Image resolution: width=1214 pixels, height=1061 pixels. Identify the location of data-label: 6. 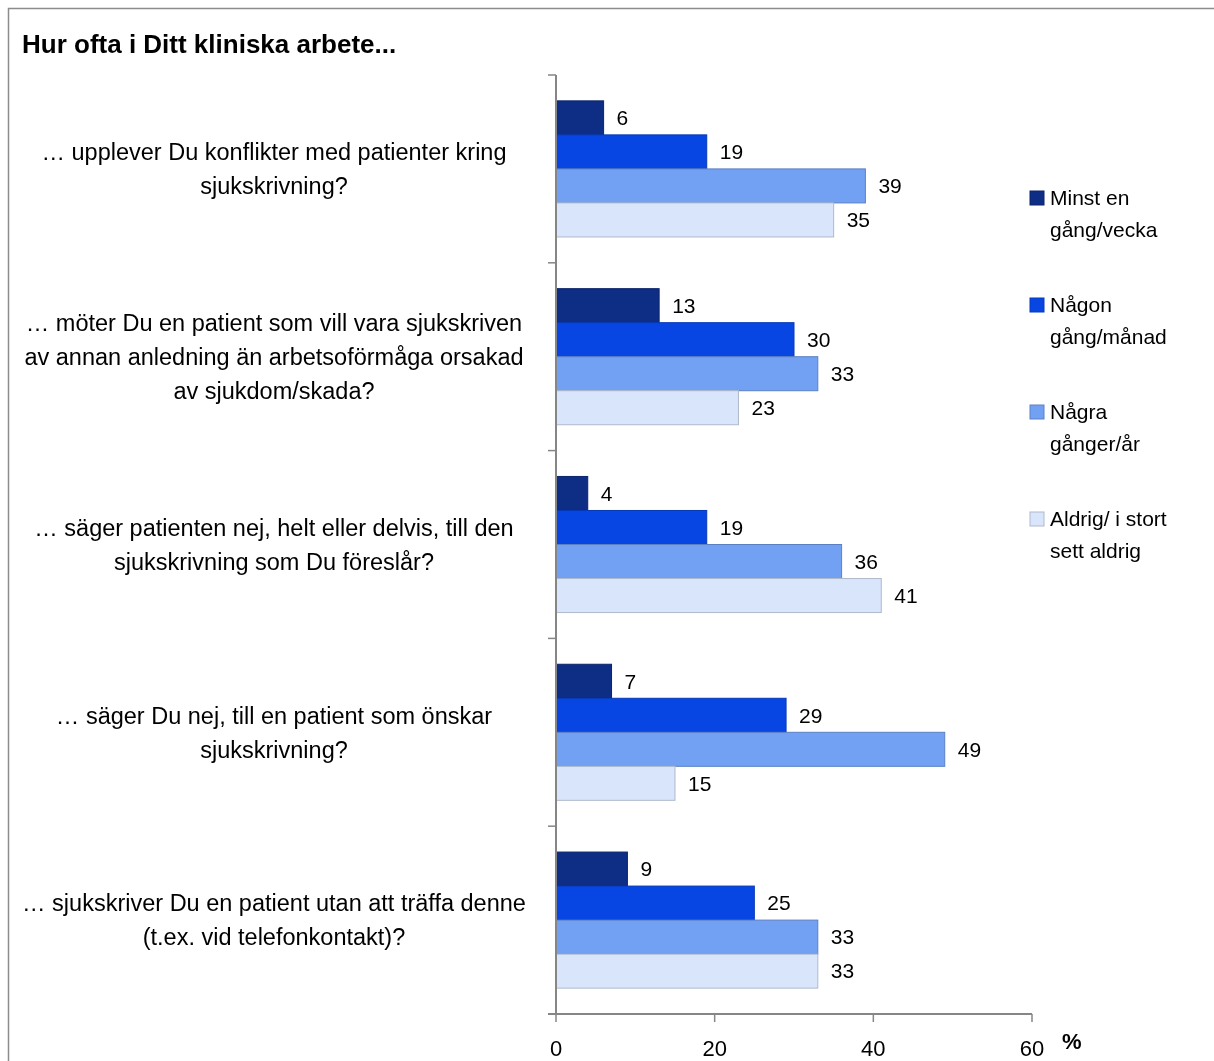
(622, 118).